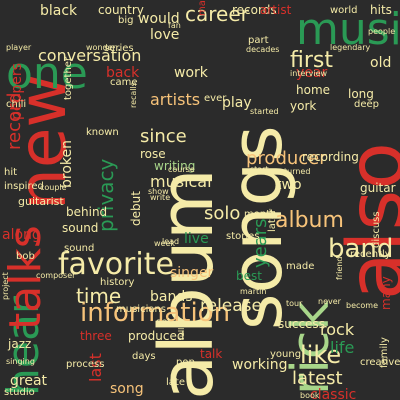  What do you see at coordinates (202, 8) in the screenshot?
I see `word-making: making` at bounding box center [202, 8].